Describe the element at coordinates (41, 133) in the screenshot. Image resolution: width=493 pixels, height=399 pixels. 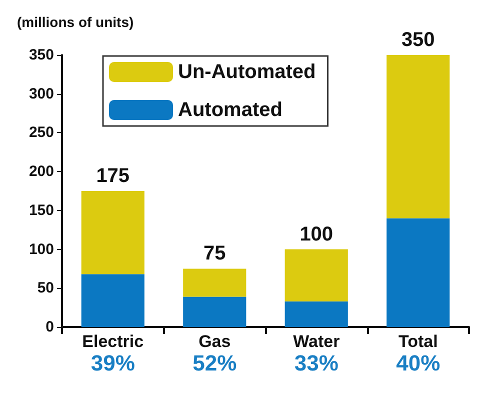
I see `y-tick-label: 250` at that location.